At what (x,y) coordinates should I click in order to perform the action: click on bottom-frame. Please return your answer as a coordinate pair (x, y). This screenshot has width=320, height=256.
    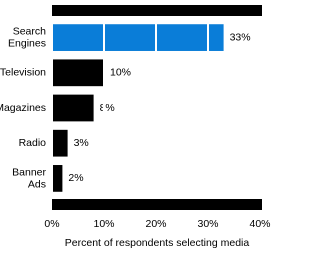
    Looking at the image, I should click on (157, 204).